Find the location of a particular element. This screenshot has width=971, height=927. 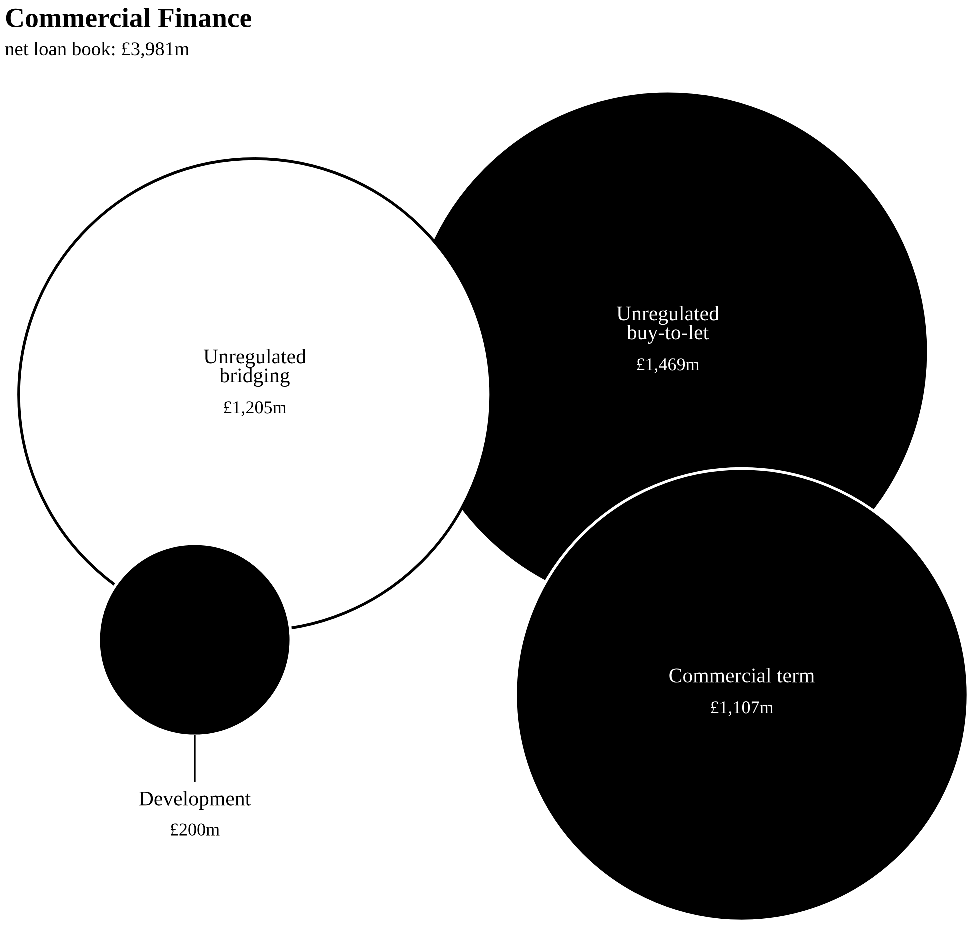

data-label: £200m is located at coordinates (195, 830).